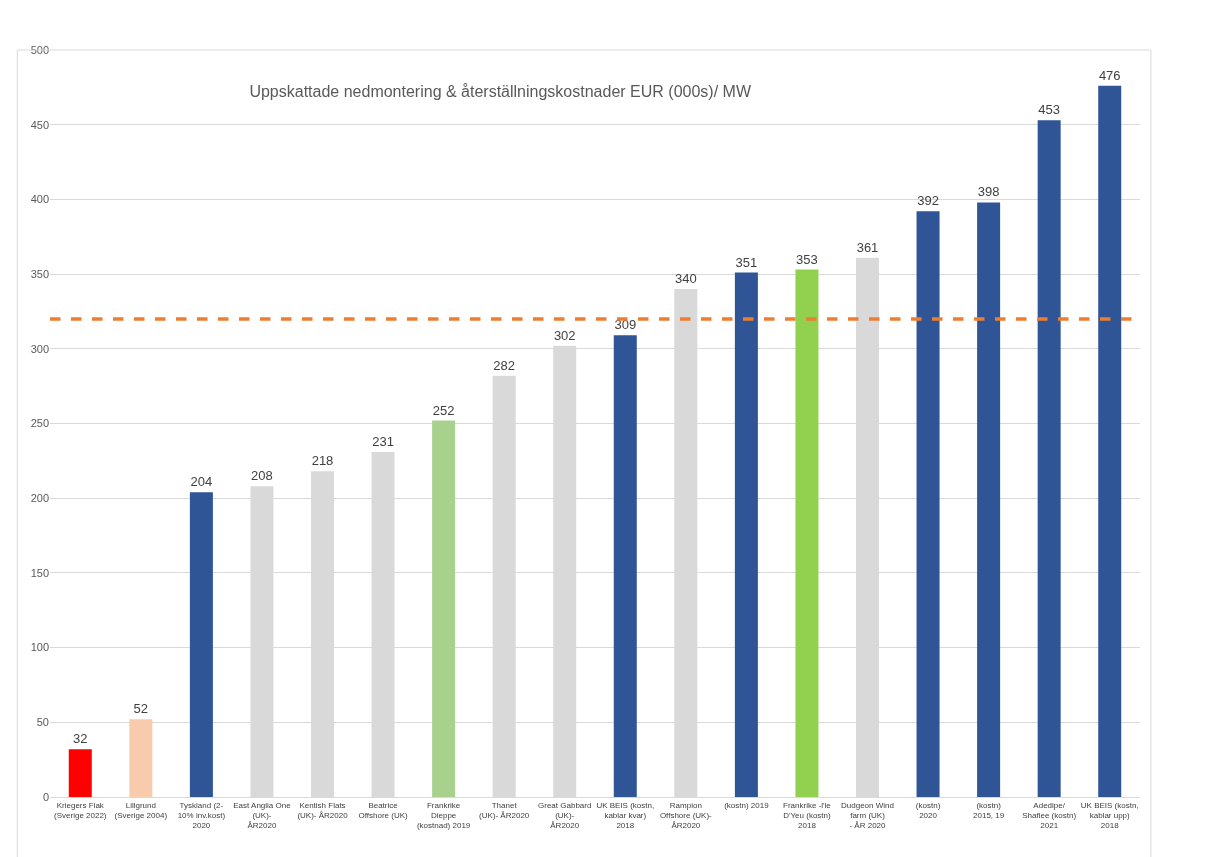 This screenshot has width=1220, height=857. What do you see at coordinates (565, 815) in the screenshot?
I see `x-tick-label: Great Gabbard (UK)- ÅR2020` at bounding box center [565, 815].